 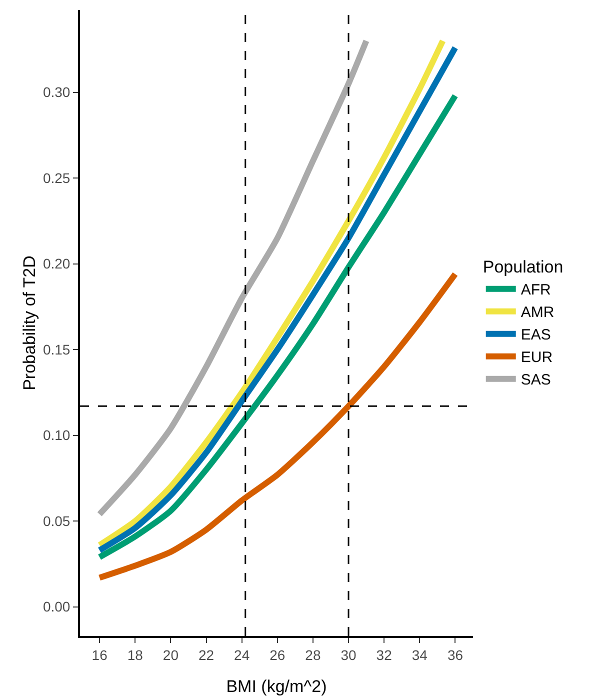 I want to click on x-tick-label: 22, so click(x=206, y=654).